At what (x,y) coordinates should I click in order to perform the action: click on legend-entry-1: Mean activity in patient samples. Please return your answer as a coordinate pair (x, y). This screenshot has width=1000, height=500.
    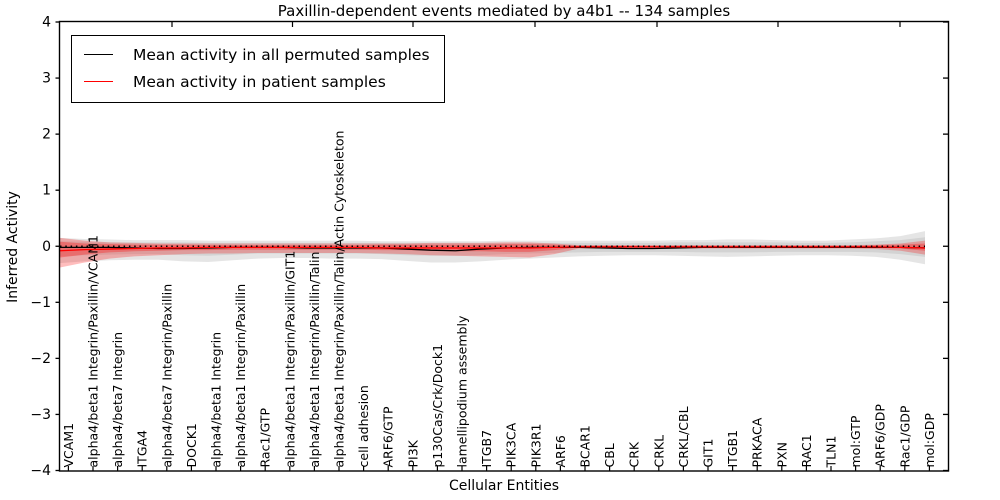
    Looking at the image, I should click on (257, 81).